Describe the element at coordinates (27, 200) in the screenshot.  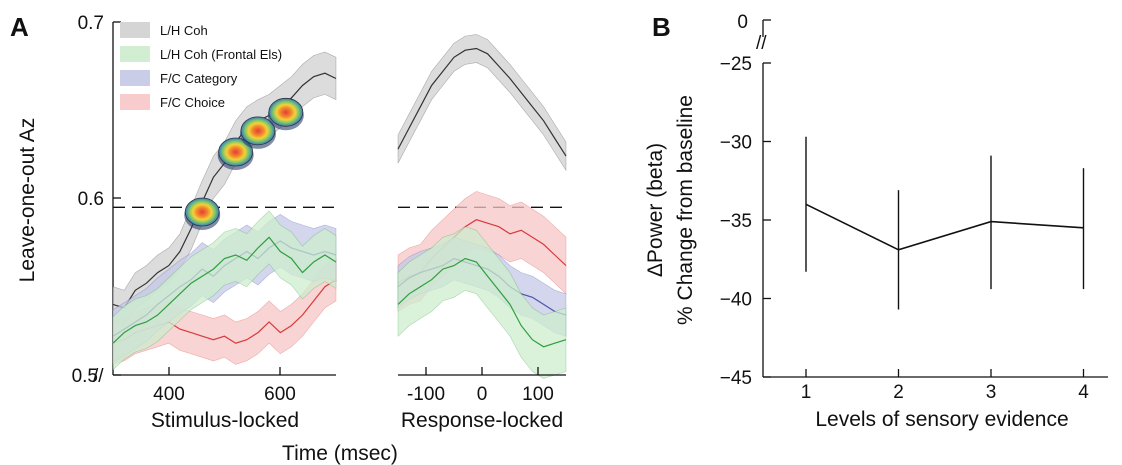
I see `panel-a-y-label: Leave-one-out Az` at that location.